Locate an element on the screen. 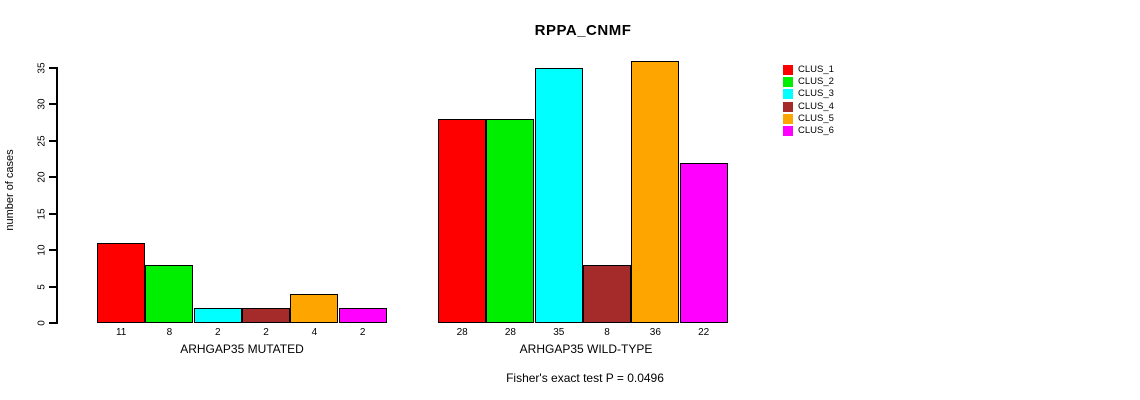  legend-item-clus_3: CLUS_3 is located at coordinates (808, 94).